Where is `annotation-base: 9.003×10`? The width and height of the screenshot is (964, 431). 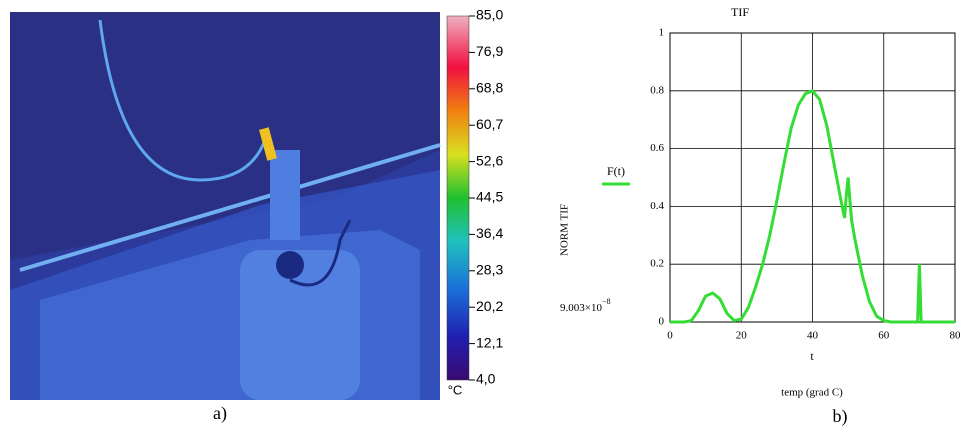 annotation-base: 9.003×10 is located at coordinates (581, 308).